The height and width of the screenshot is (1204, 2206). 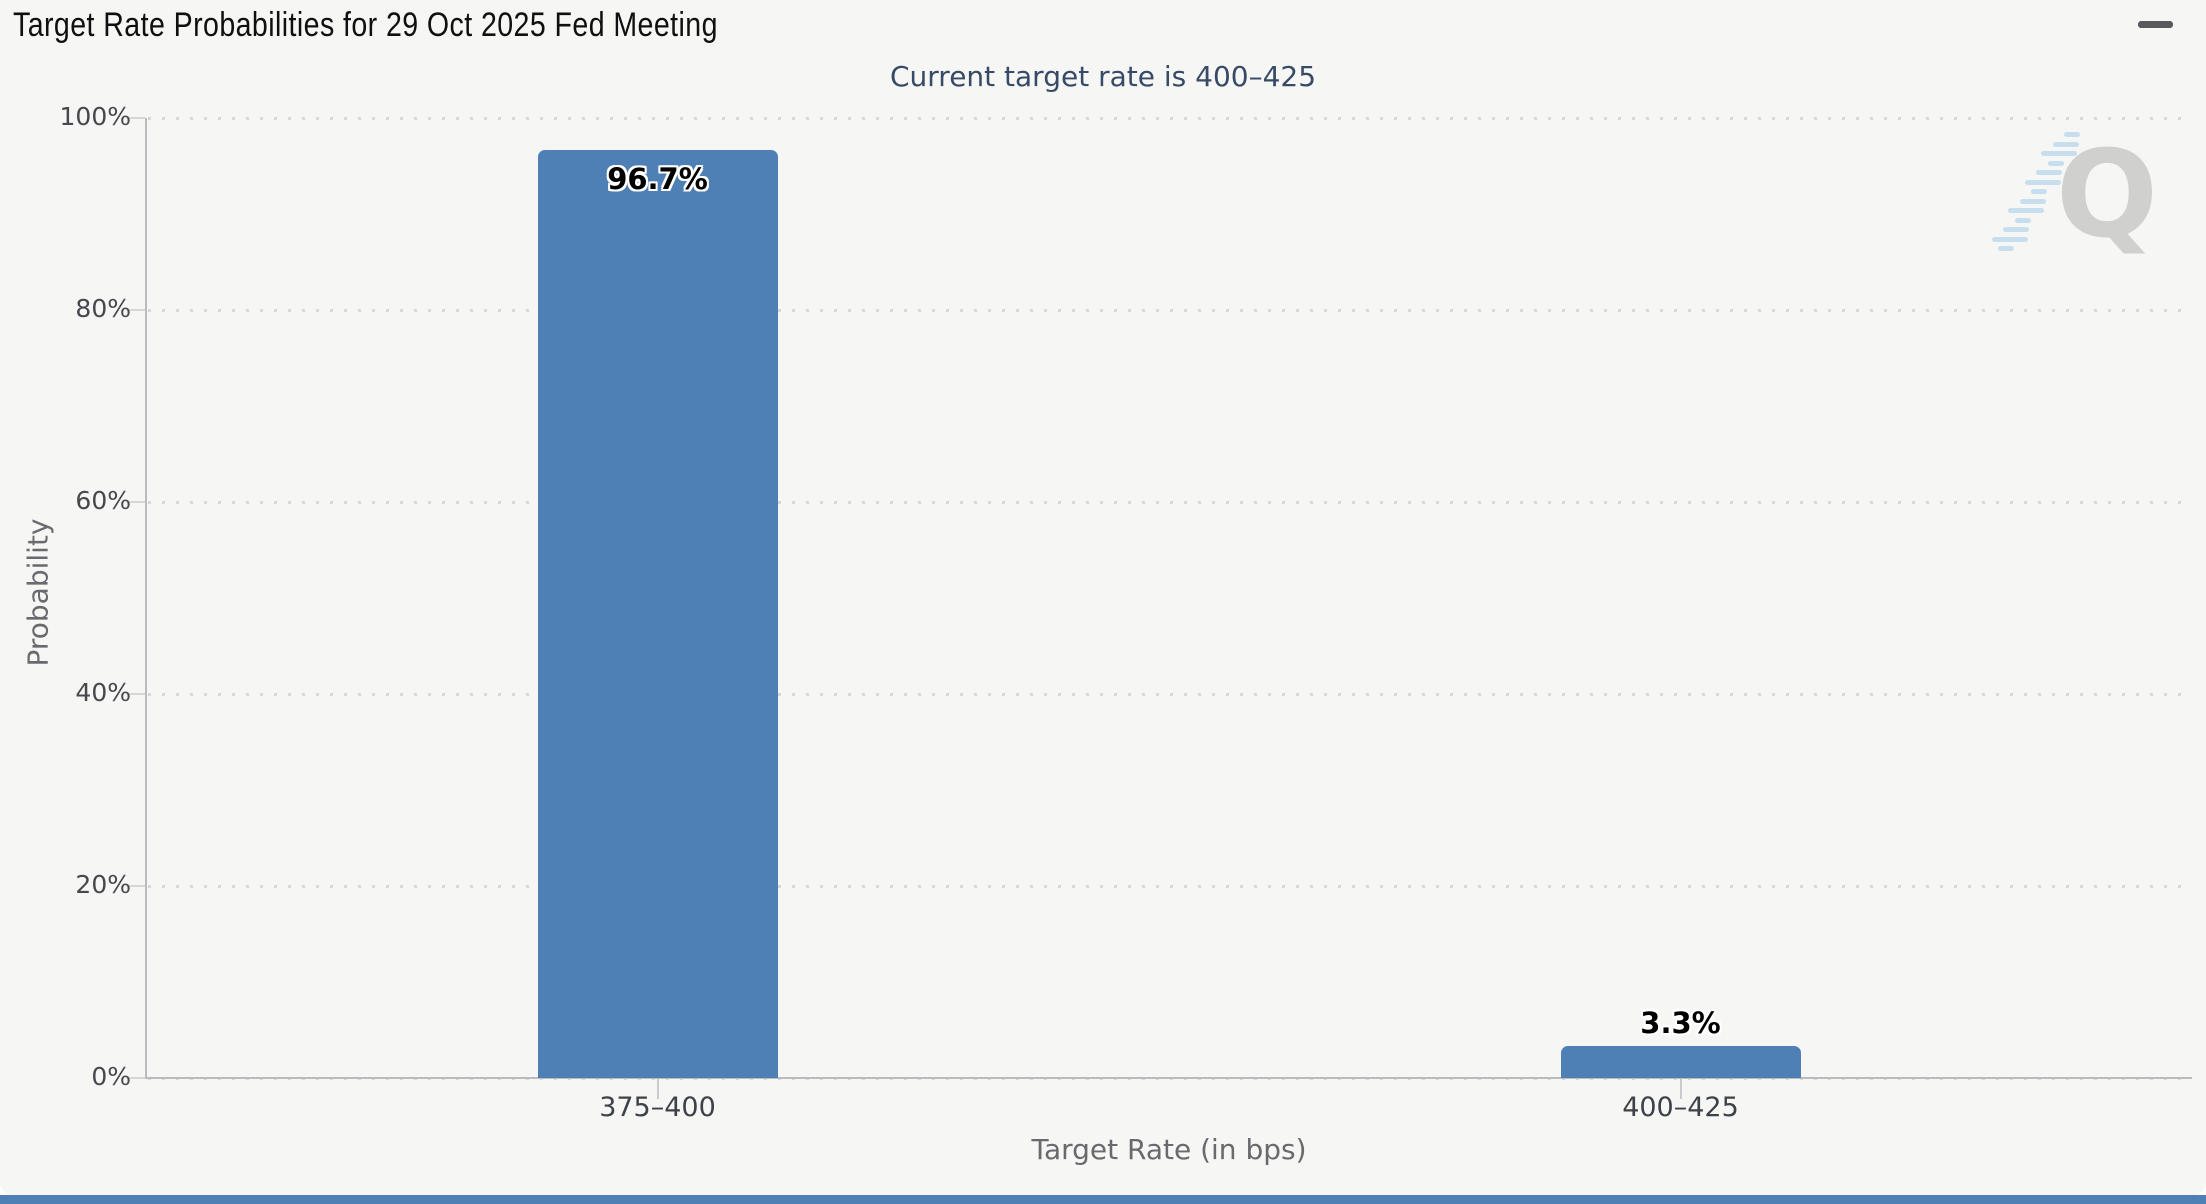 I want to click on y-axis-line, so click(x=146, y=598).